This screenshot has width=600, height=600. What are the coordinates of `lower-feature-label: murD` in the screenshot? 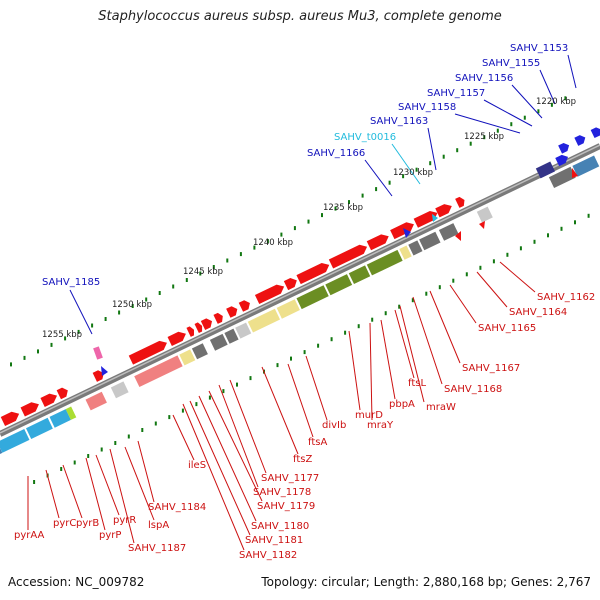 It's located at (369, 415).